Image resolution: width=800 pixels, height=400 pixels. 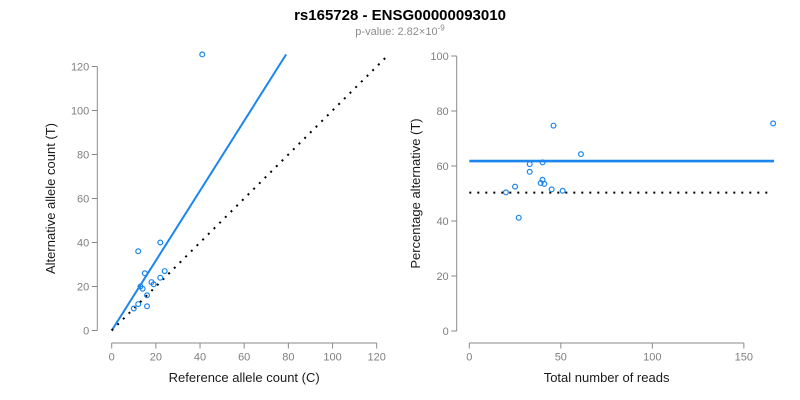 What do you see at coordinates (441, 28) in the screenshot?
I see `pvalue-exponent: -9` at bounding box center [441, 28].